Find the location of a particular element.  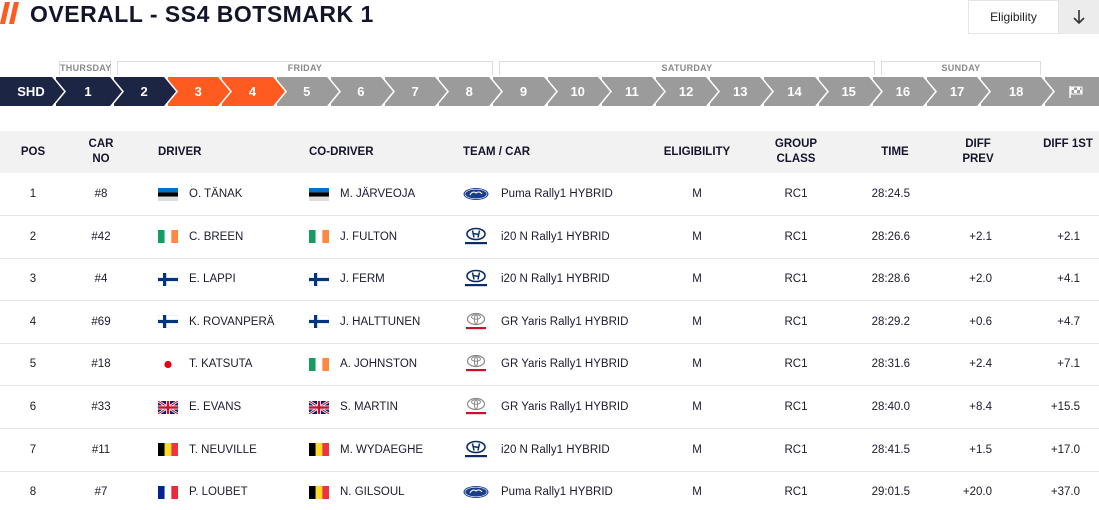

ford-logo-icon is located at coordinates (476, 194).